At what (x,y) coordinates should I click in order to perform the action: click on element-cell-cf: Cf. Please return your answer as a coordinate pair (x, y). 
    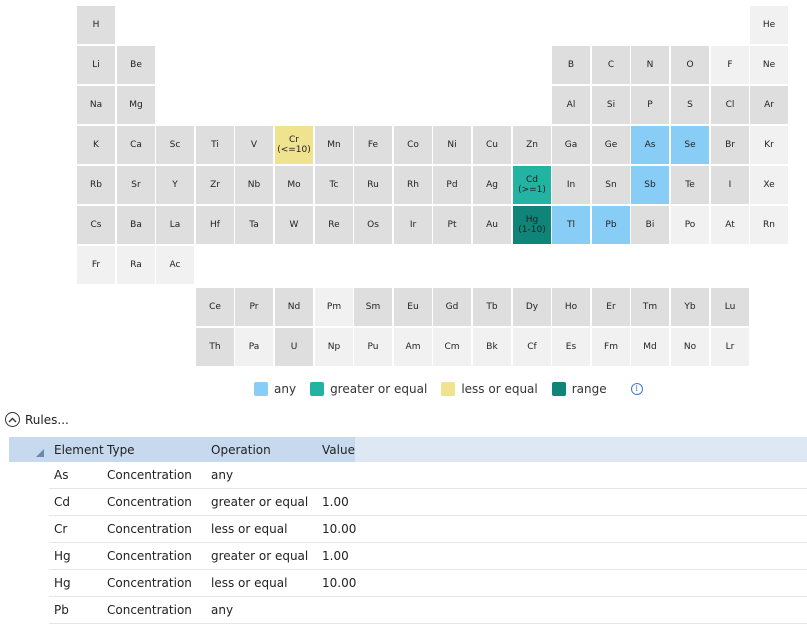
    Looking at the image, I should click on (532, 347).